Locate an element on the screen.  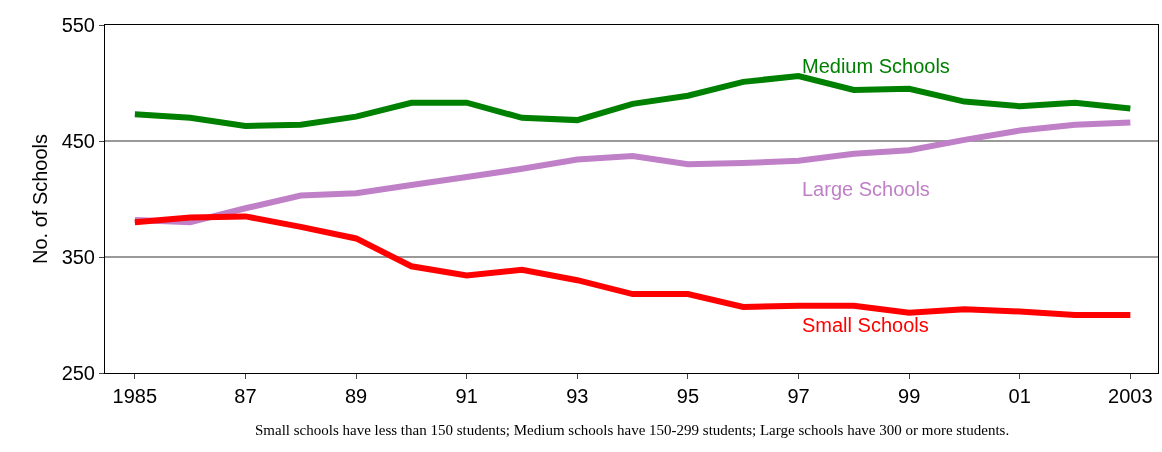
x-tick-label: 2003 is located at coordinates (1130, 396).